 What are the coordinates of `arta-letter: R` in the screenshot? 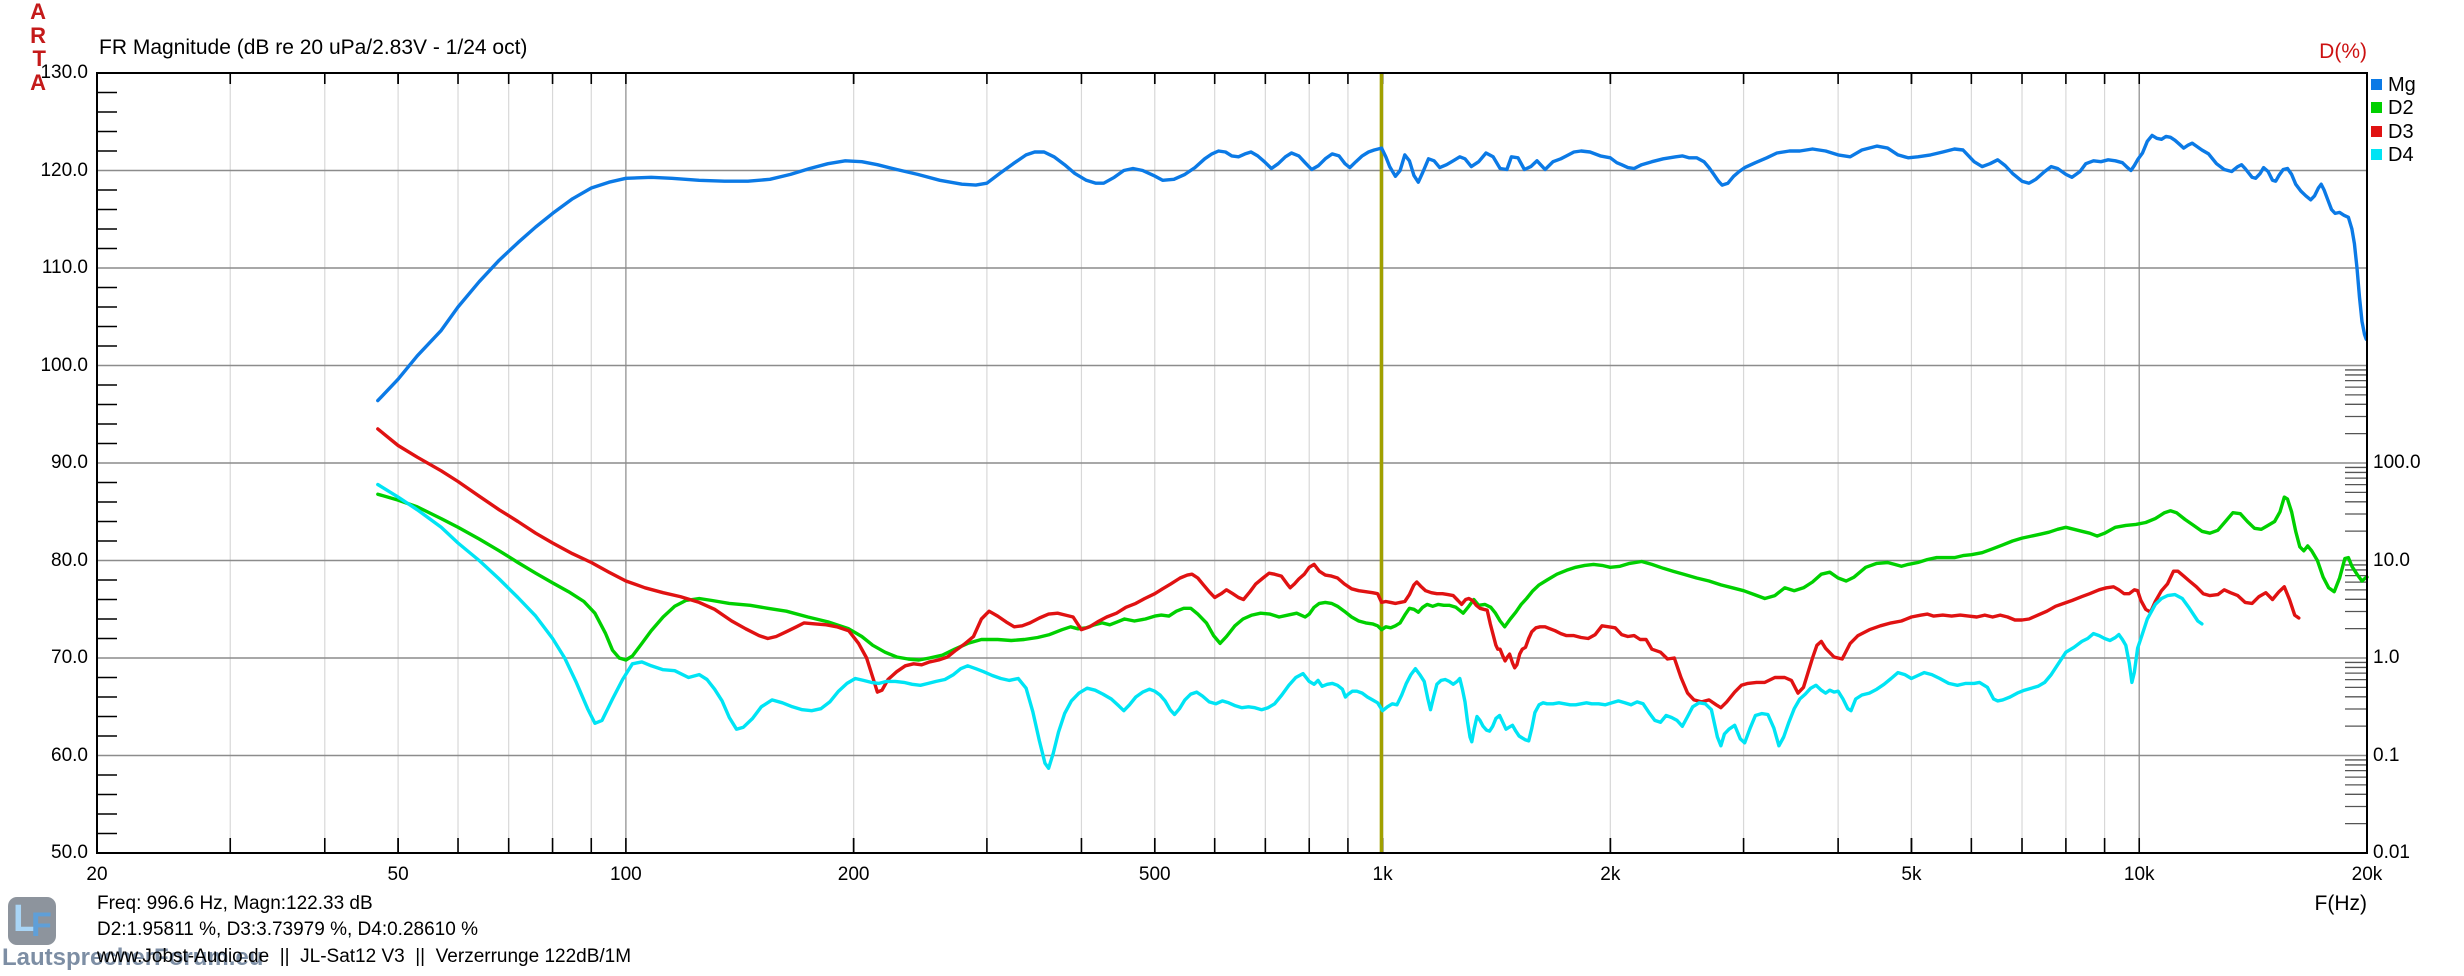 It's located at (38, 35).